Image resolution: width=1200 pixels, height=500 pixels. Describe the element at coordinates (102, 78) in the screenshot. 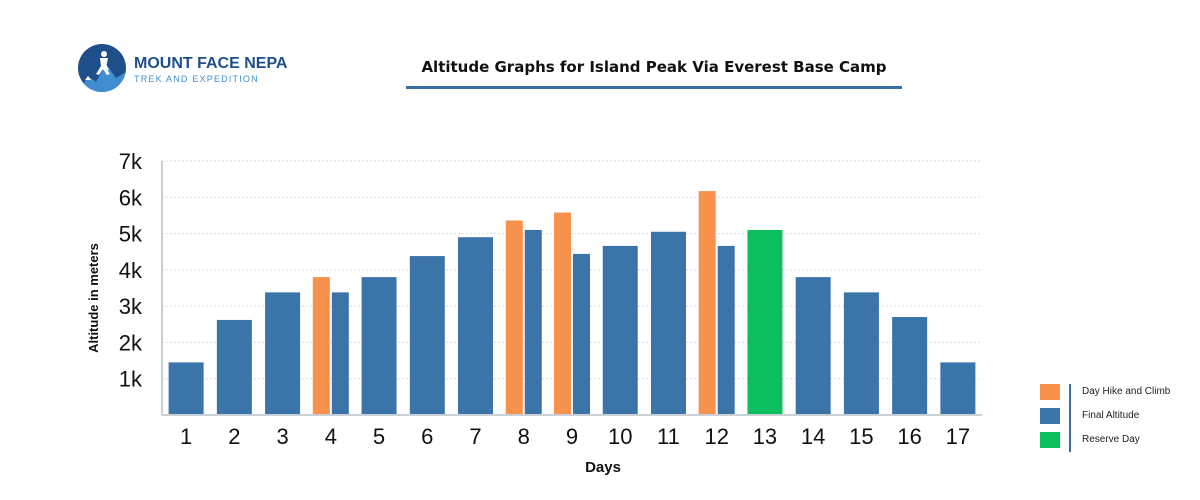

I see `logo-mountain` at that location.